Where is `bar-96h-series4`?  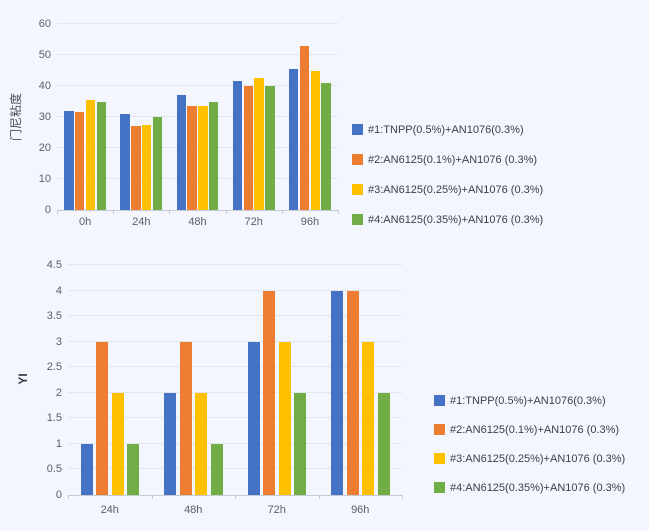
bar-96h-series4 is located at coordinates (326, 146).